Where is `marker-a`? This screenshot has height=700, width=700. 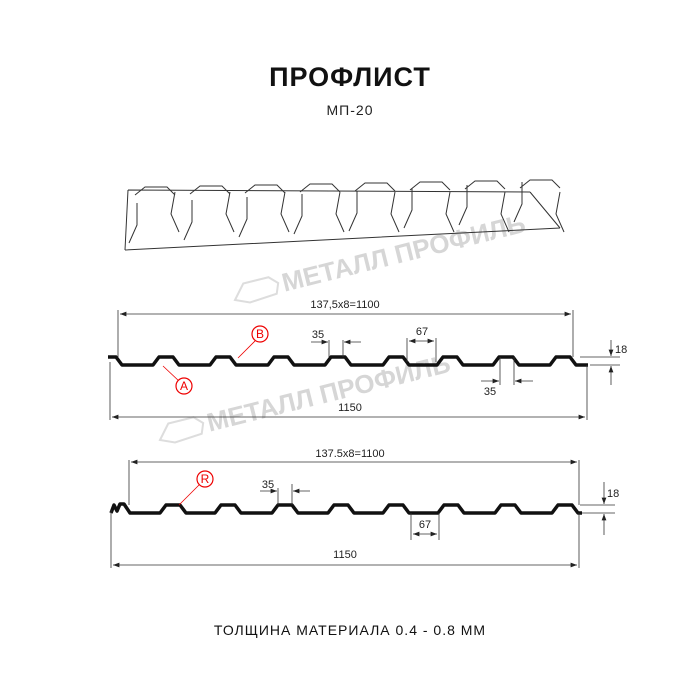 marker-a is located at coordinates (184, 386).